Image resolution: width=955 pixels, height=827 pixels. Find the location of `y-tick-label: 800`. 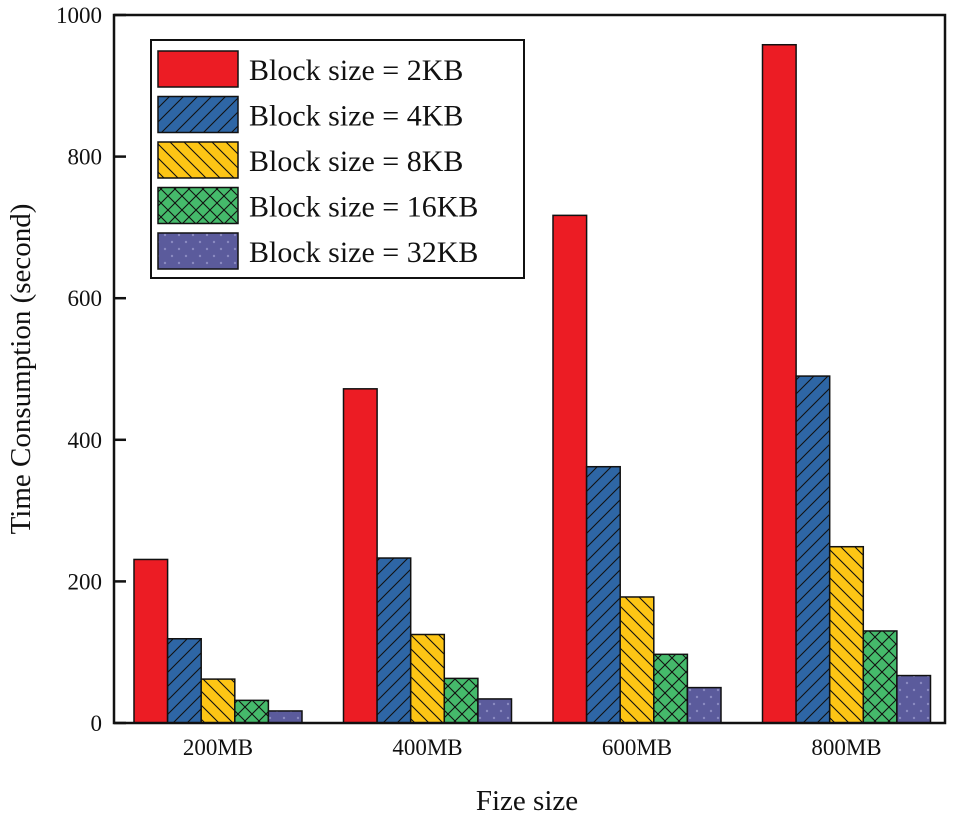

y-tick-label: 800 is located at coordinates (85, 157).